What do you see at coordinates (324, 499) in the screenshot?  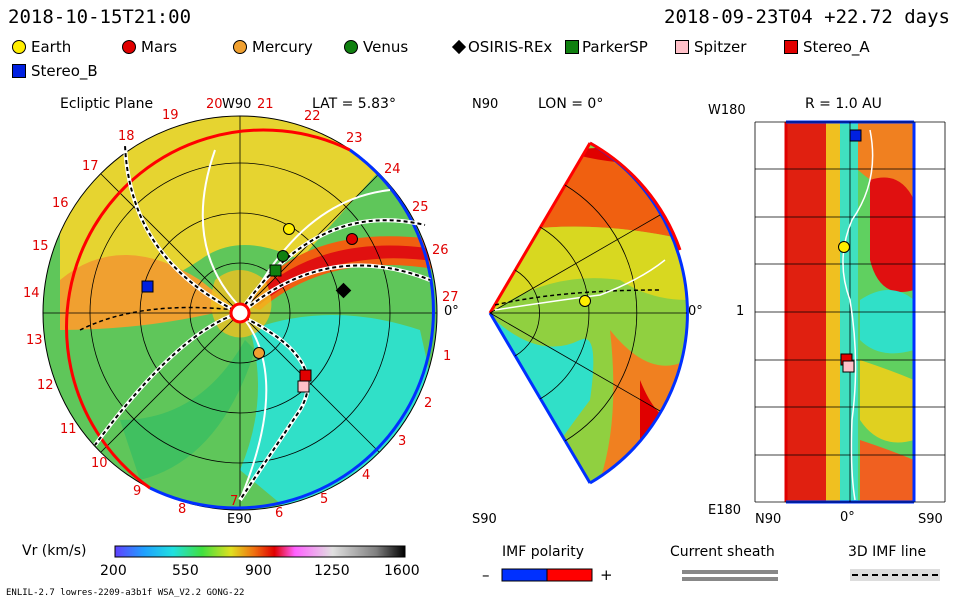 I see `carrington-tick: 5` at bounding box center [324, 499].